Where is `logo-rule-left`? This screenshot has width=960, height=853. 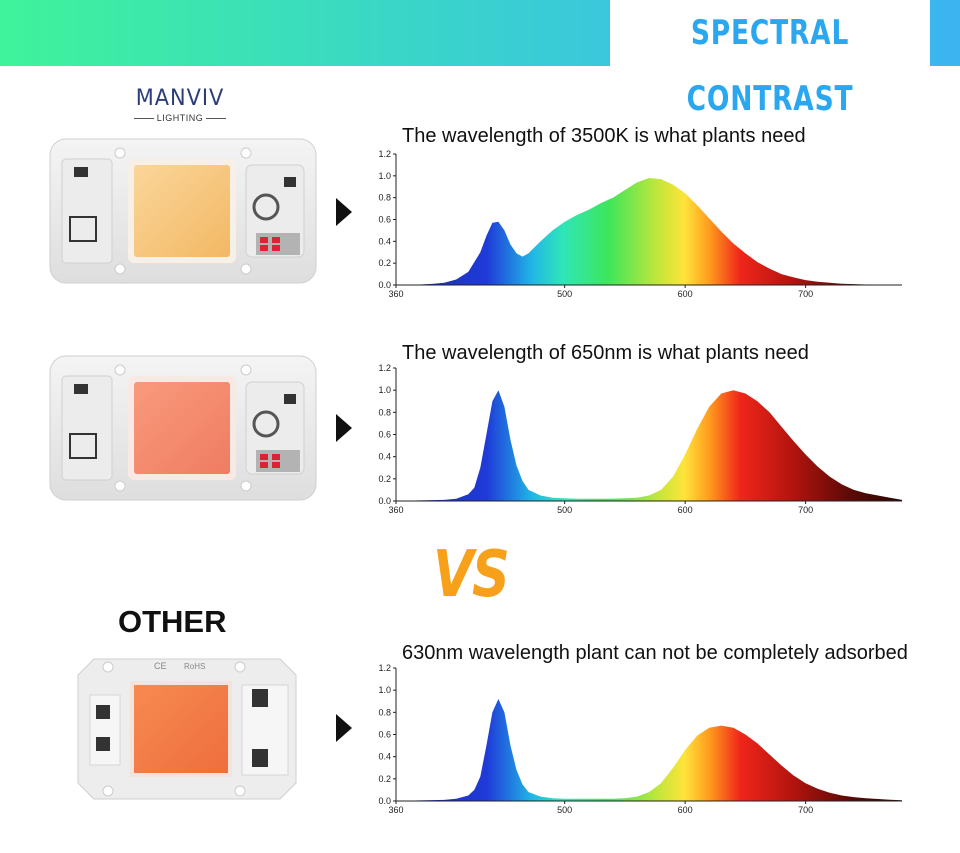
logo-rule-left is located at coordinates (144, 118).